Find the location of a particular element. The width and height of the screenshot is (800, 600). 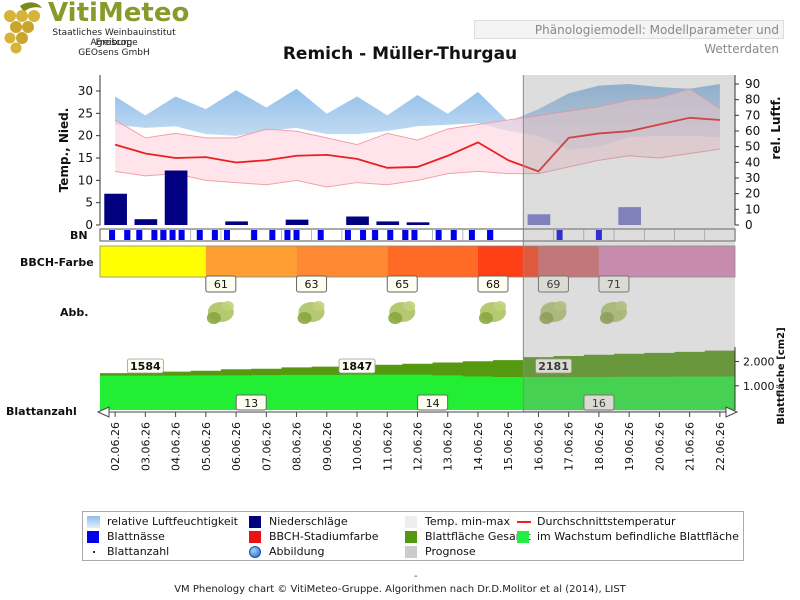

x-tick-label-11.06.26: 11.06.26 is located at coordinates (387, 446).